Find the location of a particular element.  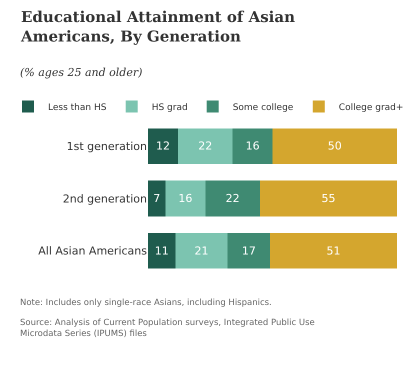

source-note: Source: Analysis of Current Population surveys, Integrated Public Use Microdata Series (IPUMS) files is located at coordinates (167, 329).